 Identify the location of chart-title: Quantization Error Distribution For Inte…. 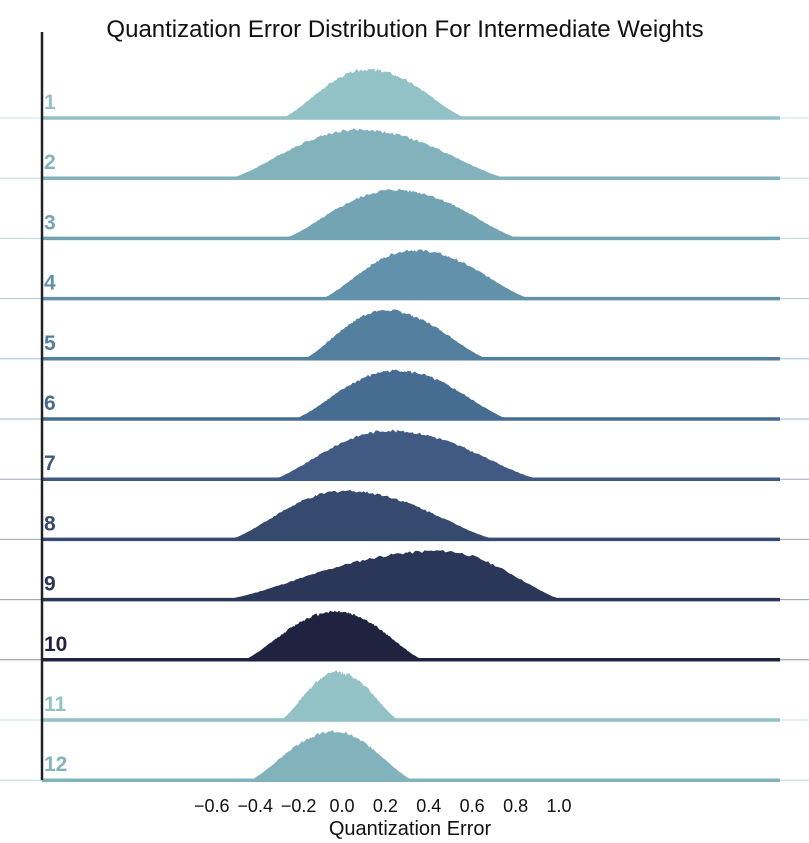
(404, 29).